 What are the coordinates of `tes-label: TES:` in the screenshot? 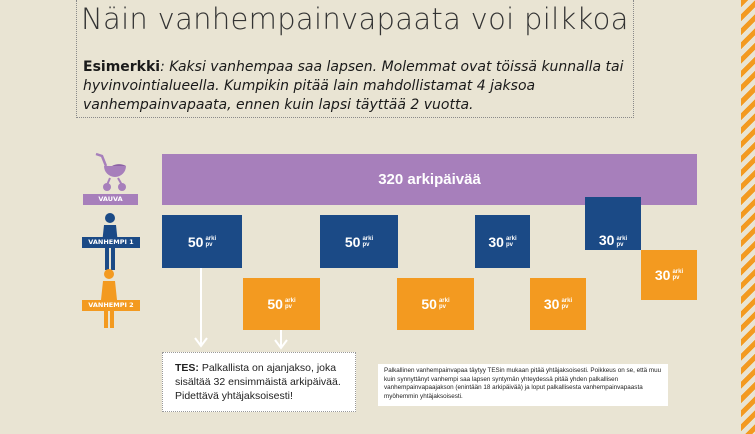 It's located at (187, 368).